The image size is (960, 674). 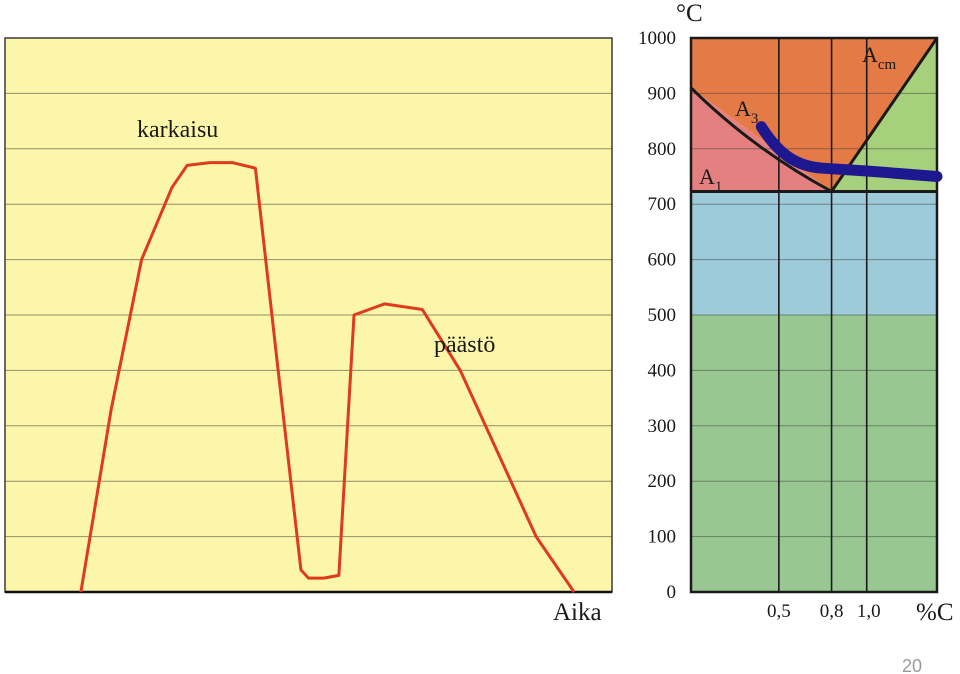 What do you see at coordinates (464, 345) in the screenshot?
I see `paasto-label: päästö` at bounding box center [464, 345].